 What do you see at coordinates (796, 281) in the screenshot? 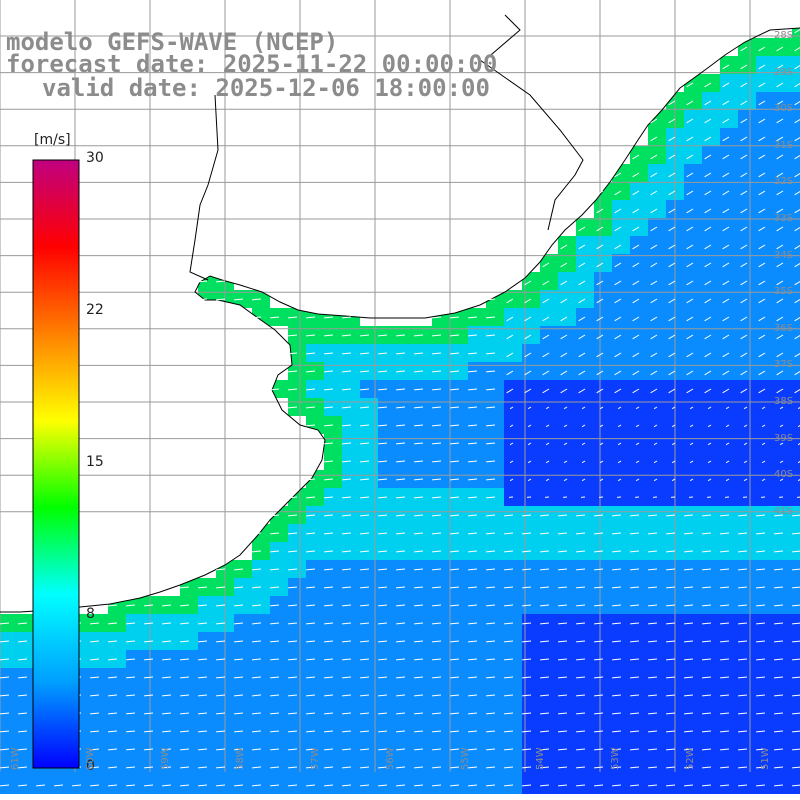
I see `speed-cell` at bounding box center [796, 281].